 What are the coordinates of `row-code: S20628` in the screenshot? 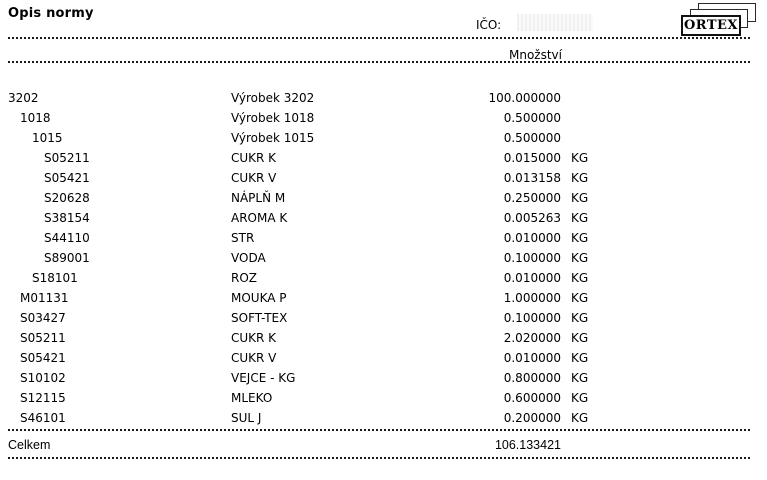 It's located at (67, 198).